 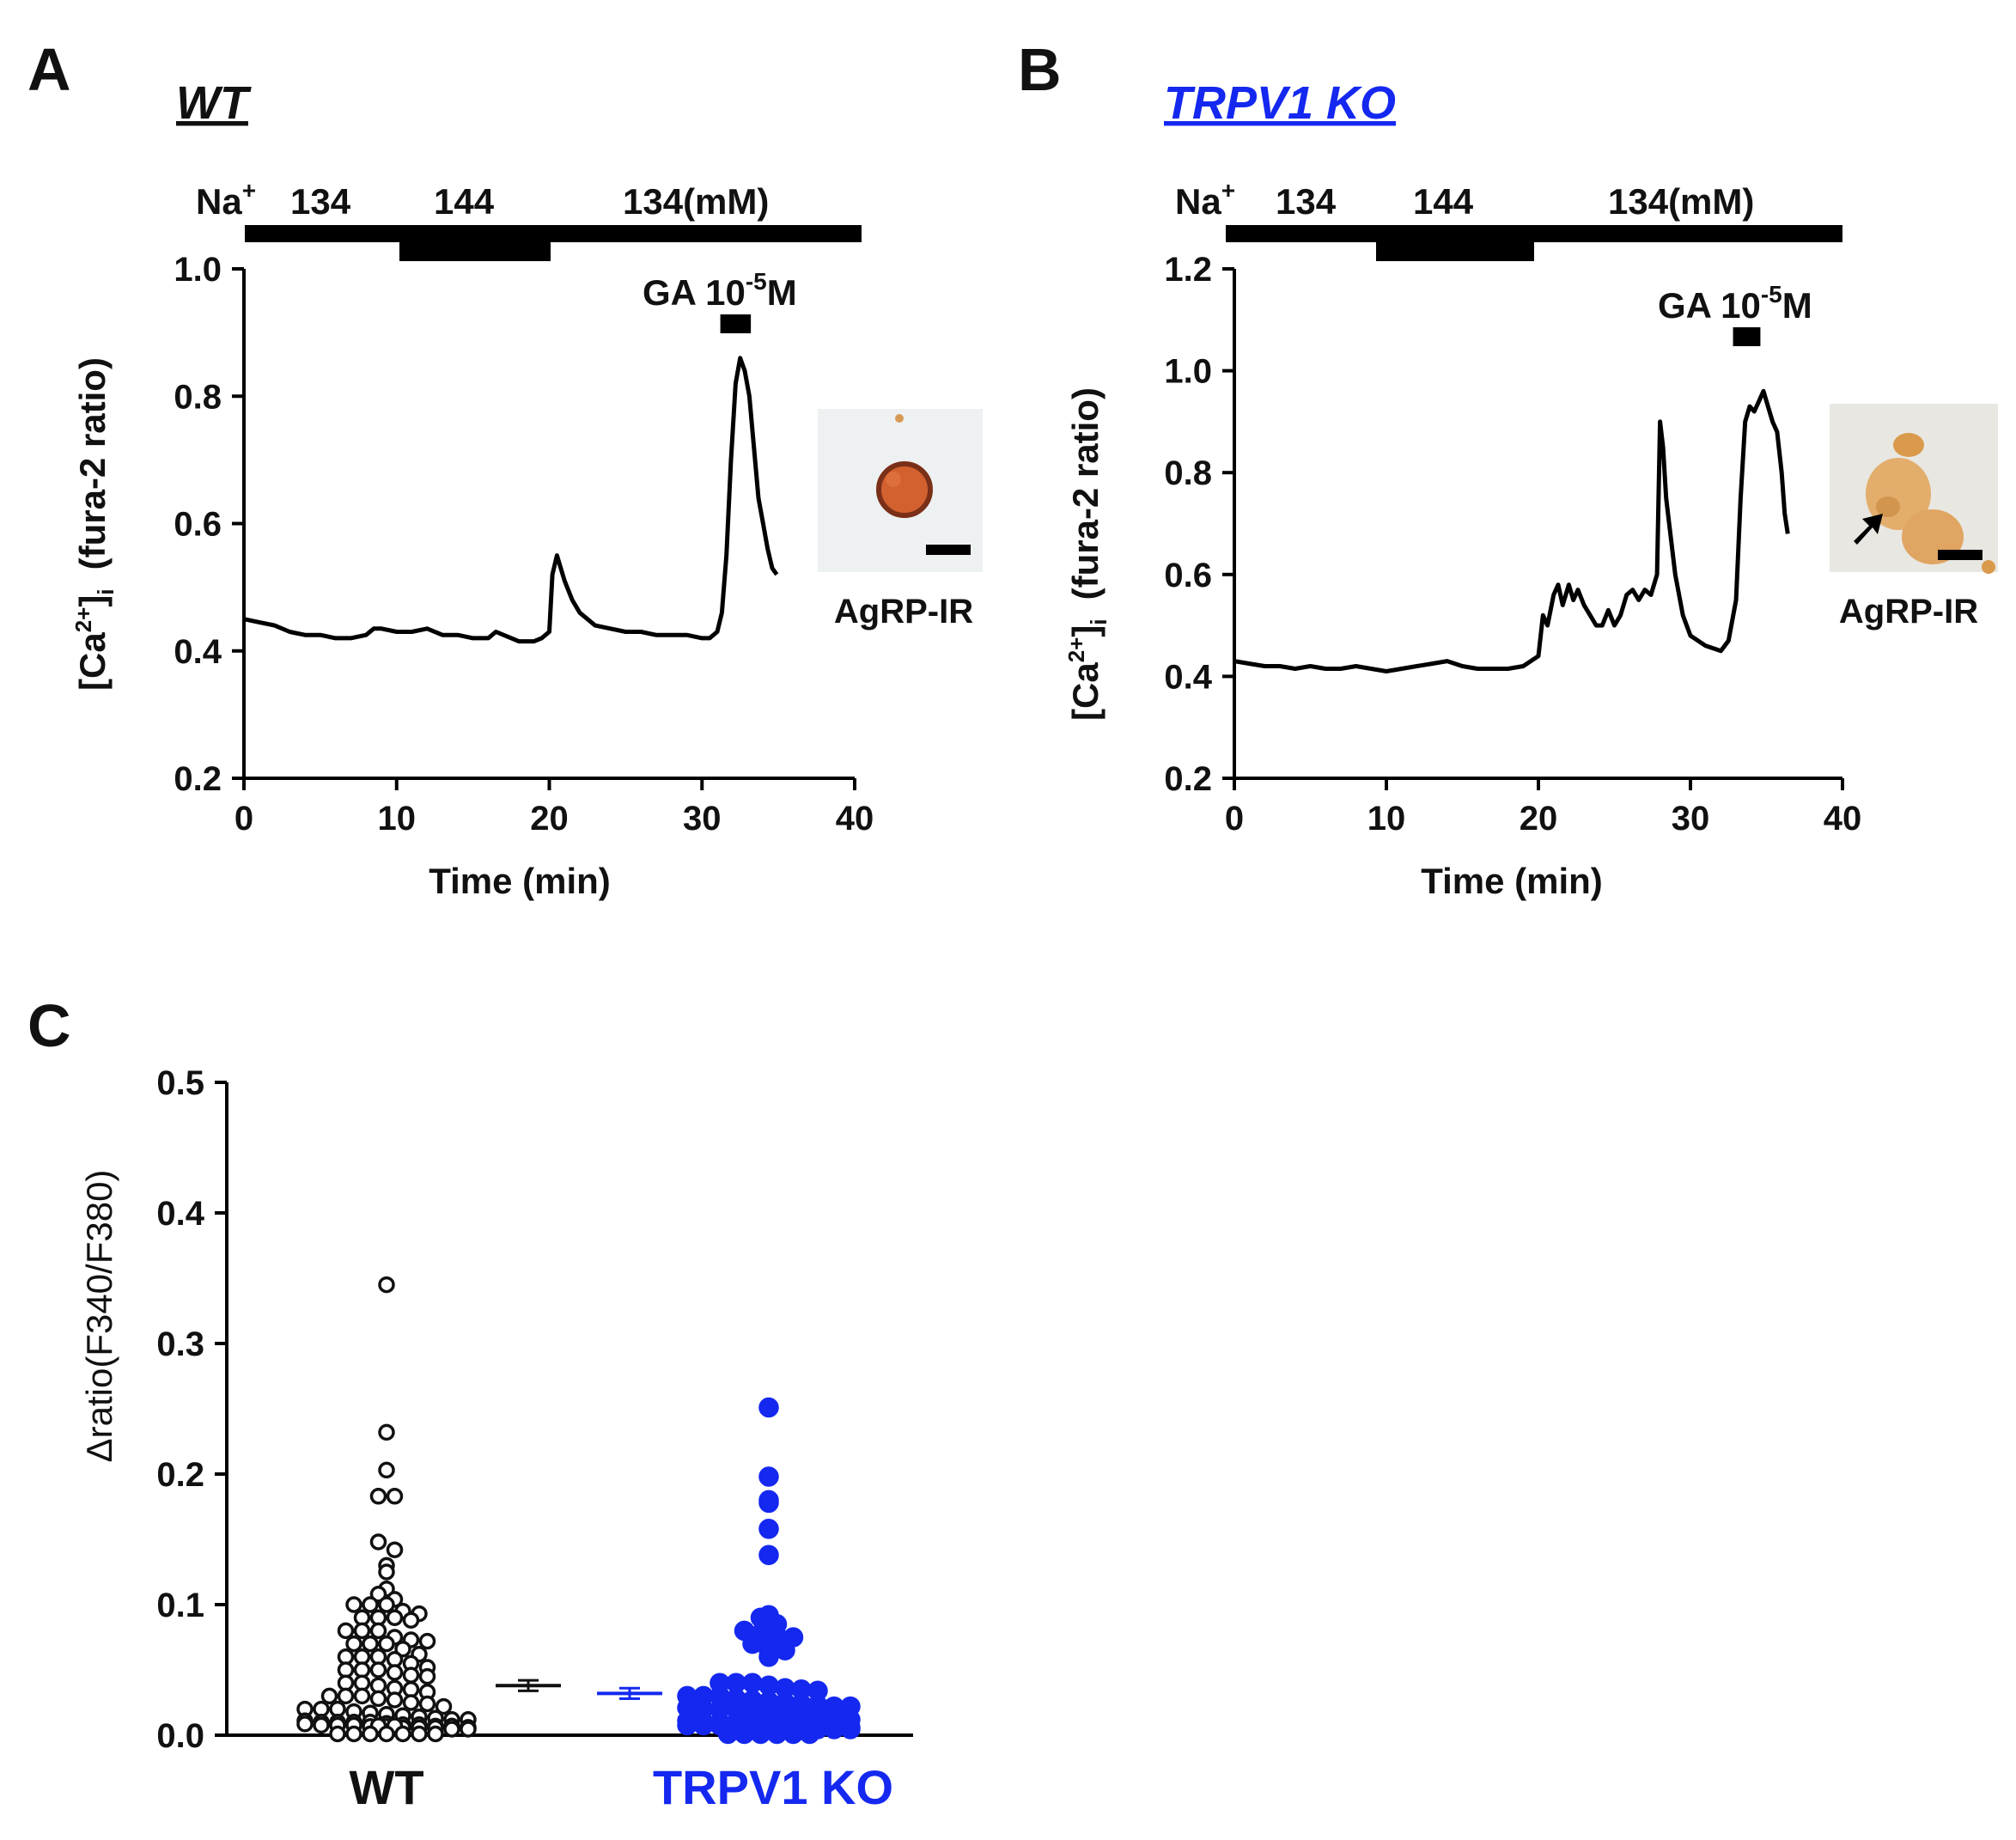 What do you see at coordinates (1280, 103) in the screenshot?
I see `panel-b-title: TRPV1 KO` at bounding box center [1280, 103].